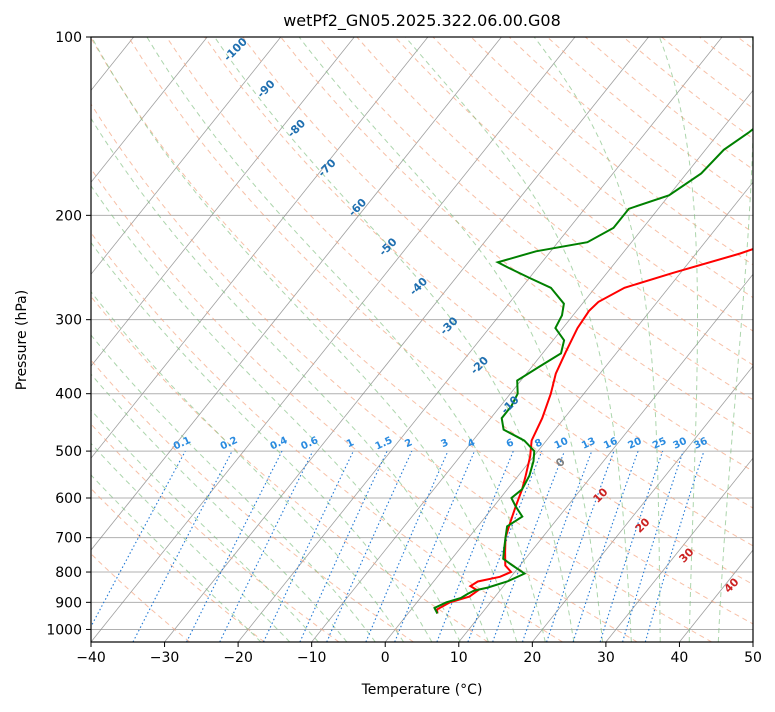 This screenshot has width=775, height=712. What do you see at coordinates (680, 658) in the screenshot?
I see `x-tick-label: 40` at bounding box center [680, 658].